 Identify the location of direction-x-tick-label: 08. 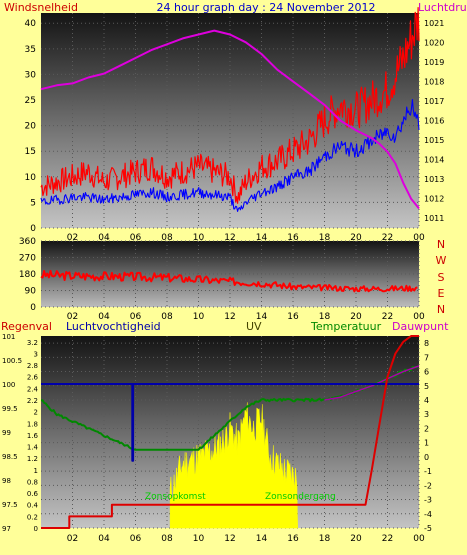
(167, 317).